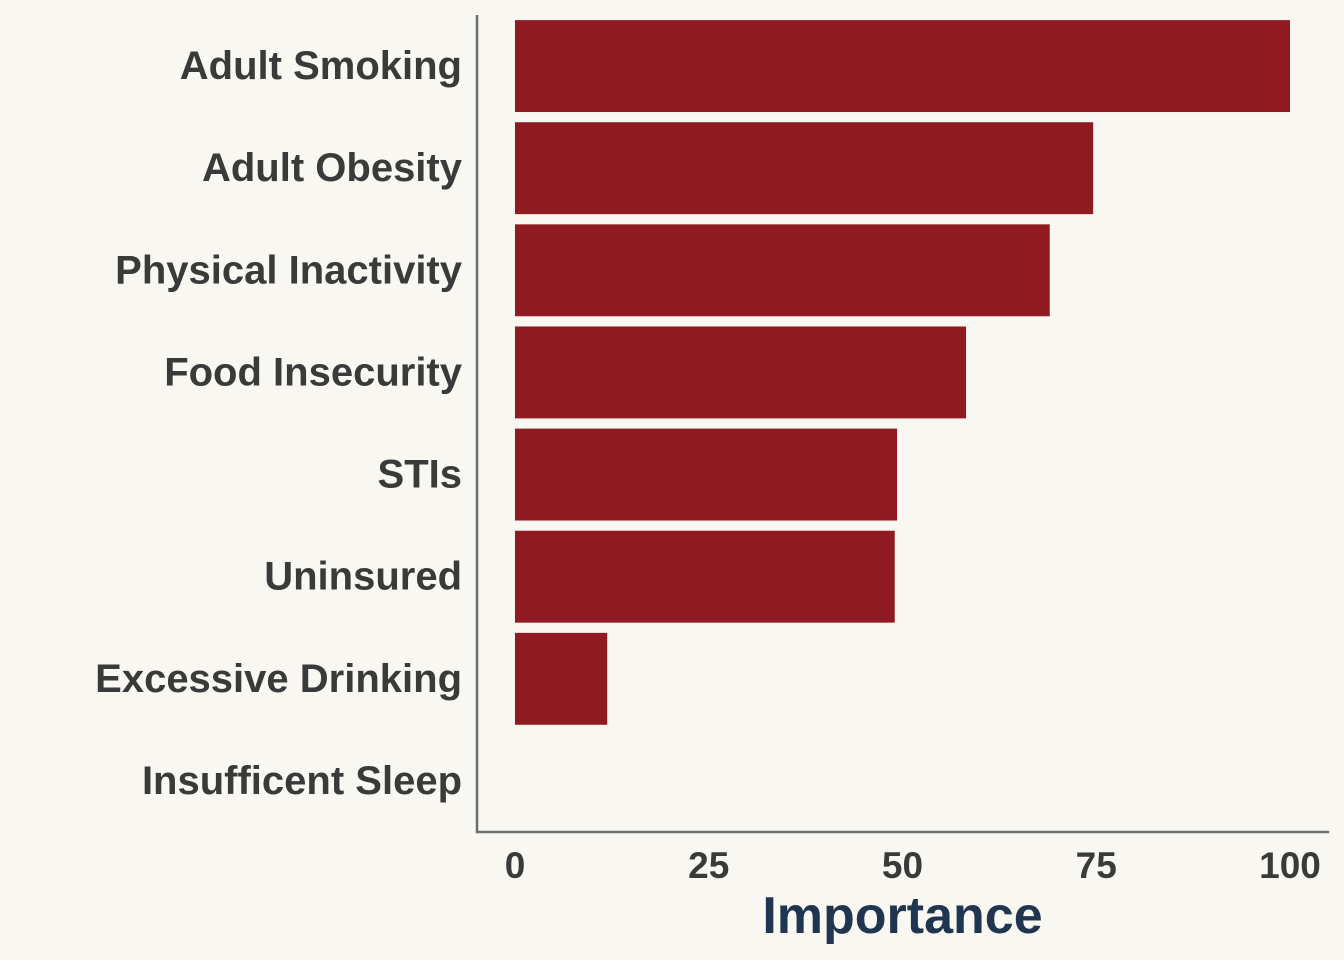 The image size is (1344, 960). Describe the element at coordinates (420, 475) in the screenshot. I see `category-label: STIs` at that location.